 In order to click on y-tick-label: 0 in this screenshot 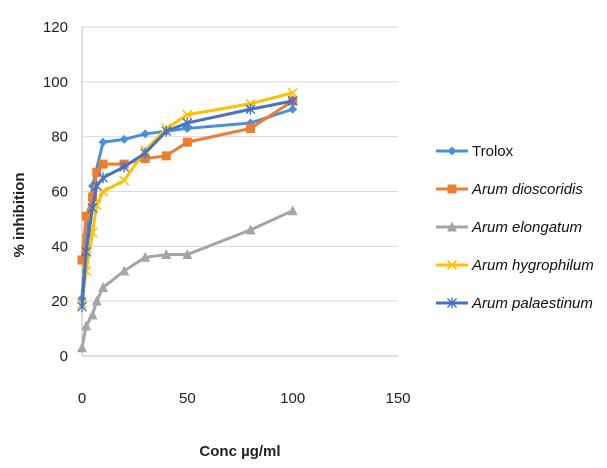, I will do `click(64, 356)`.